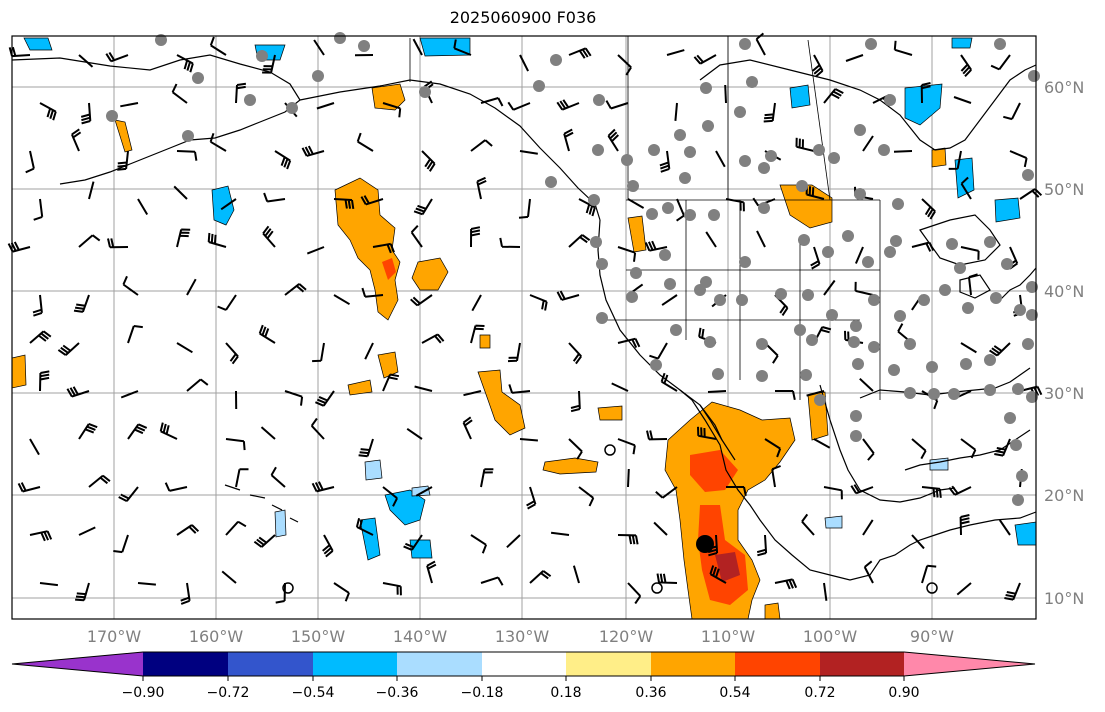 This screenshot has height=712, width=1105. I want to click on colorbar-tick-label: 0.72, so click(819, 693).